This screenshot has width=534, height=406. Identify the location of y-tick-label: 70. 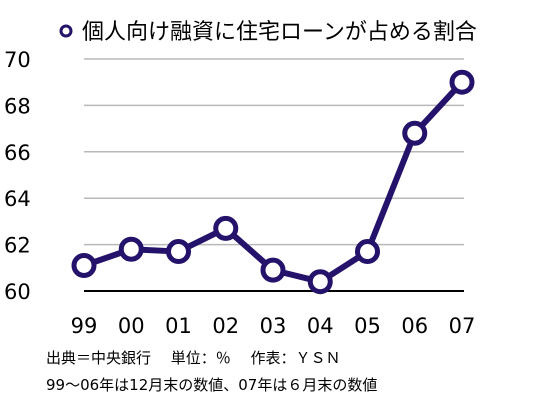
(17, 60).